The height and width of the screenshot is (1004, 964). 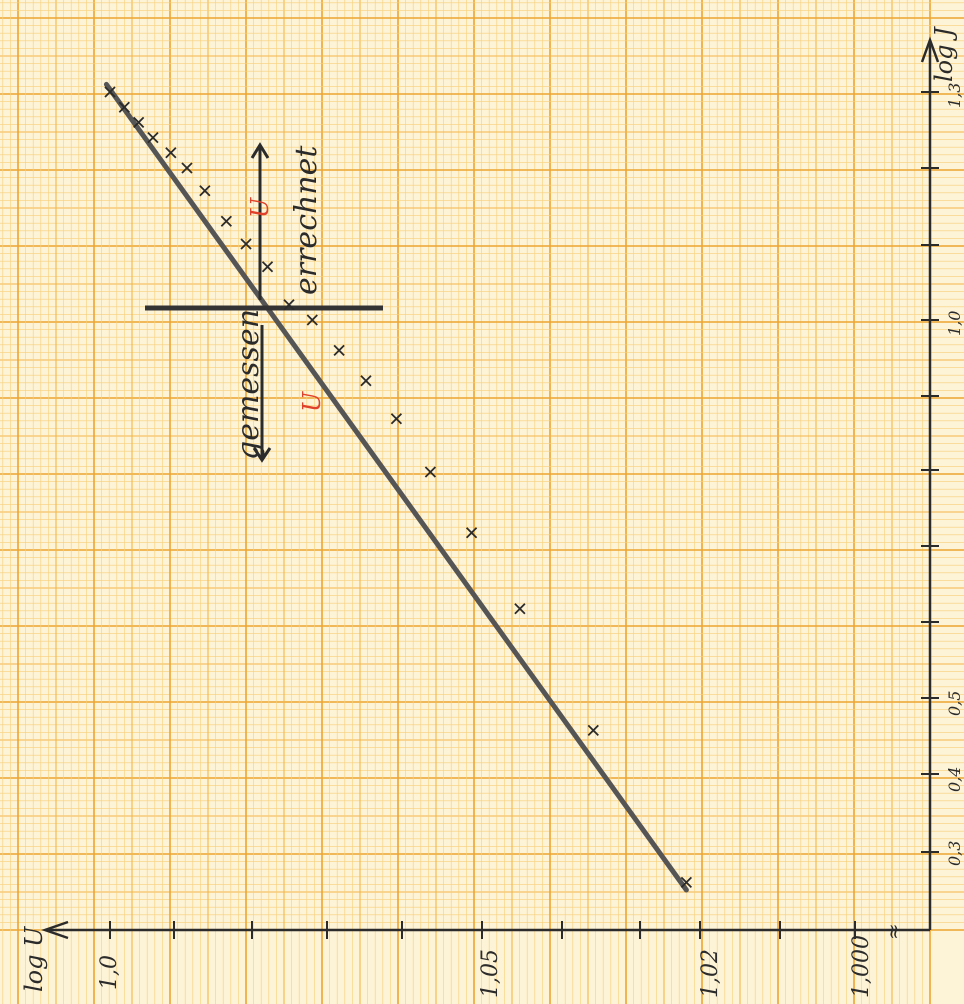 I want to click on annotation-measured-arrow, so click(x=262, y=394).